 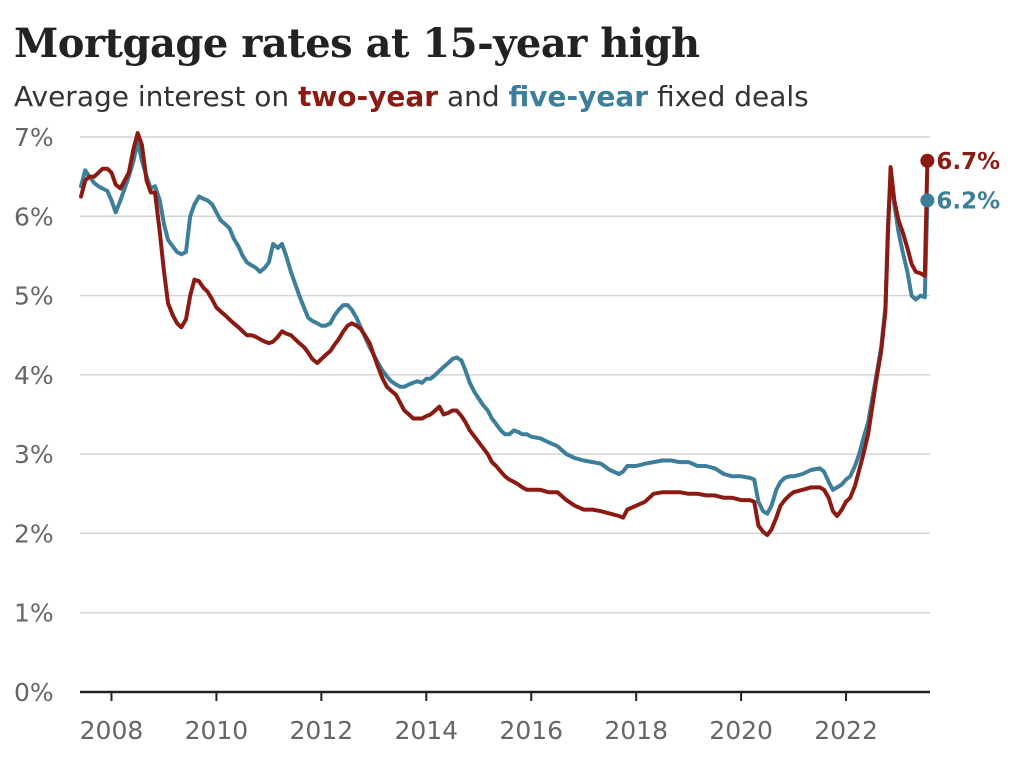 I want to click on y-tick-label: 0%, so click(x=34, y=692).